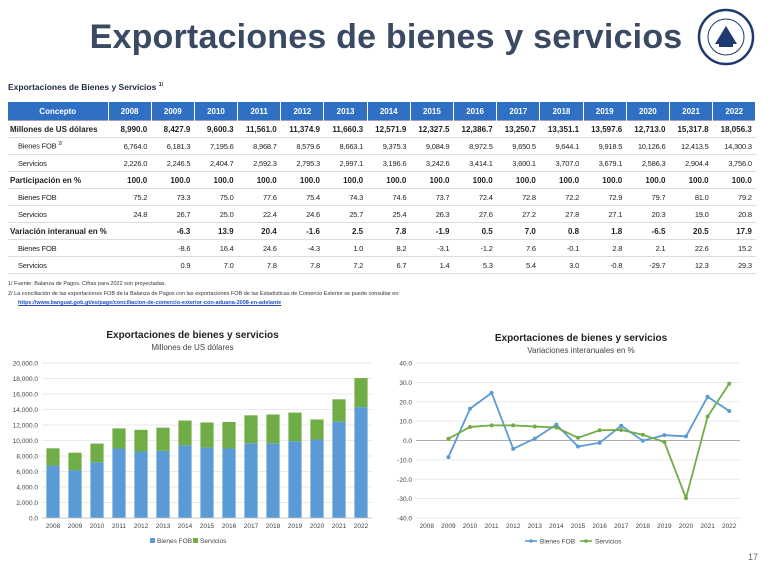 This screenshot has height=569, width=772. I want to click on table-cell: 8,579.6, so click(302, 146).